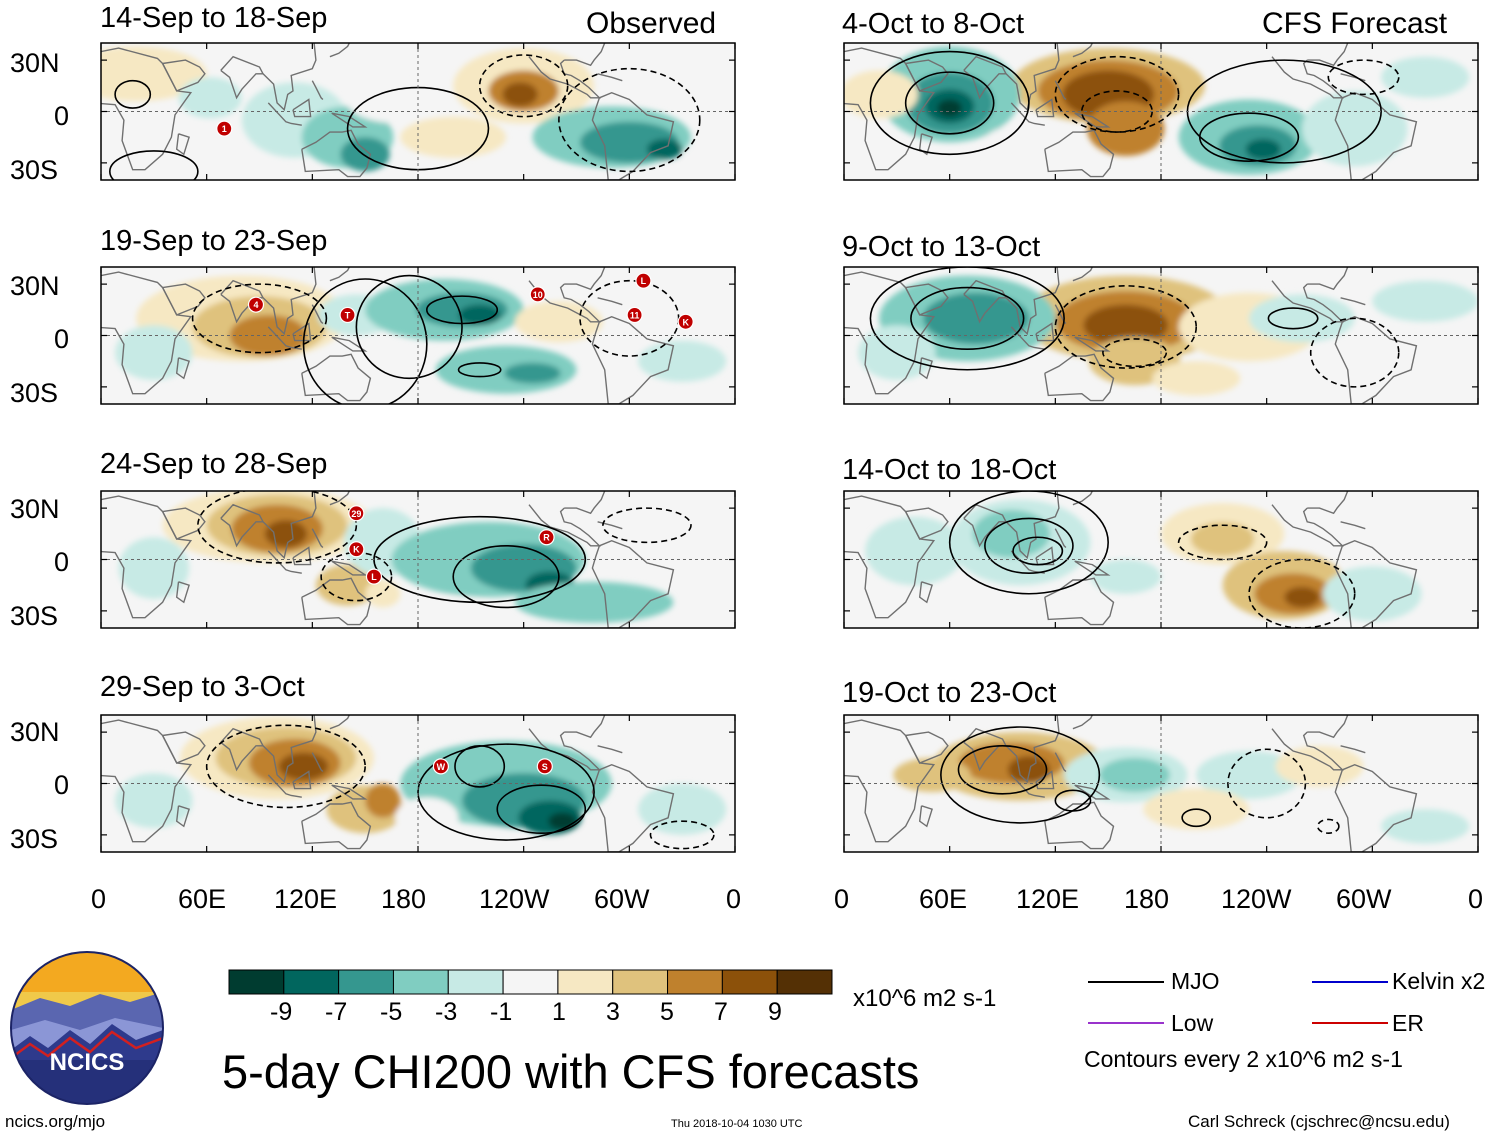 This screenshot has height=1137, width=1510. I want to click on storm-marker: L, so click(643, 280).